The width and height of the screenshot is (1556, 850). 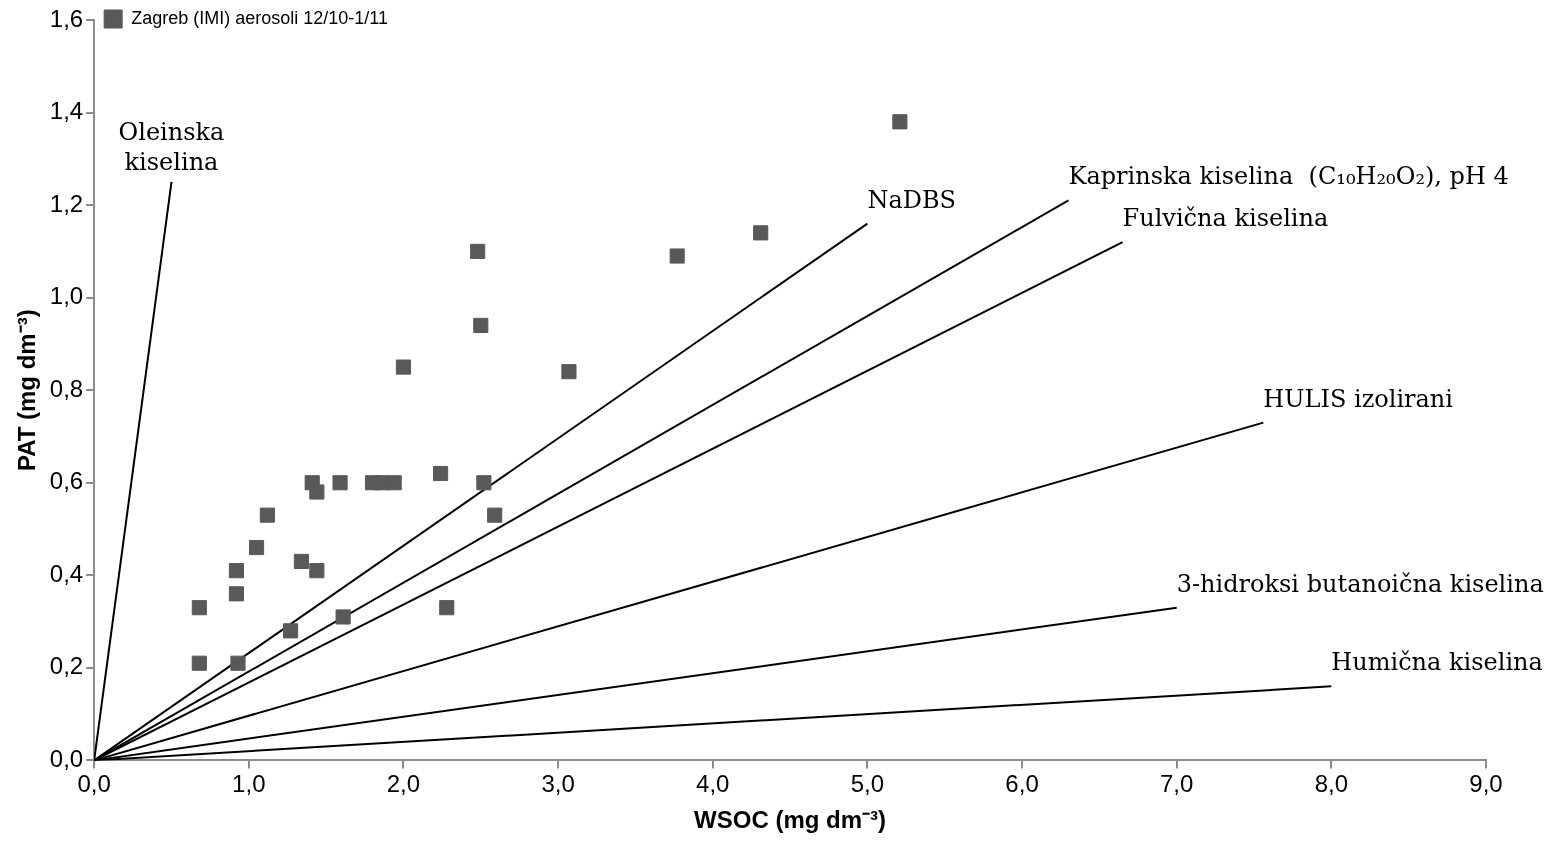 What do you see at coordinates (66, 296) in the screenshot?
I see `y-tick-label: 1,0` at bounding box center [66, 296].